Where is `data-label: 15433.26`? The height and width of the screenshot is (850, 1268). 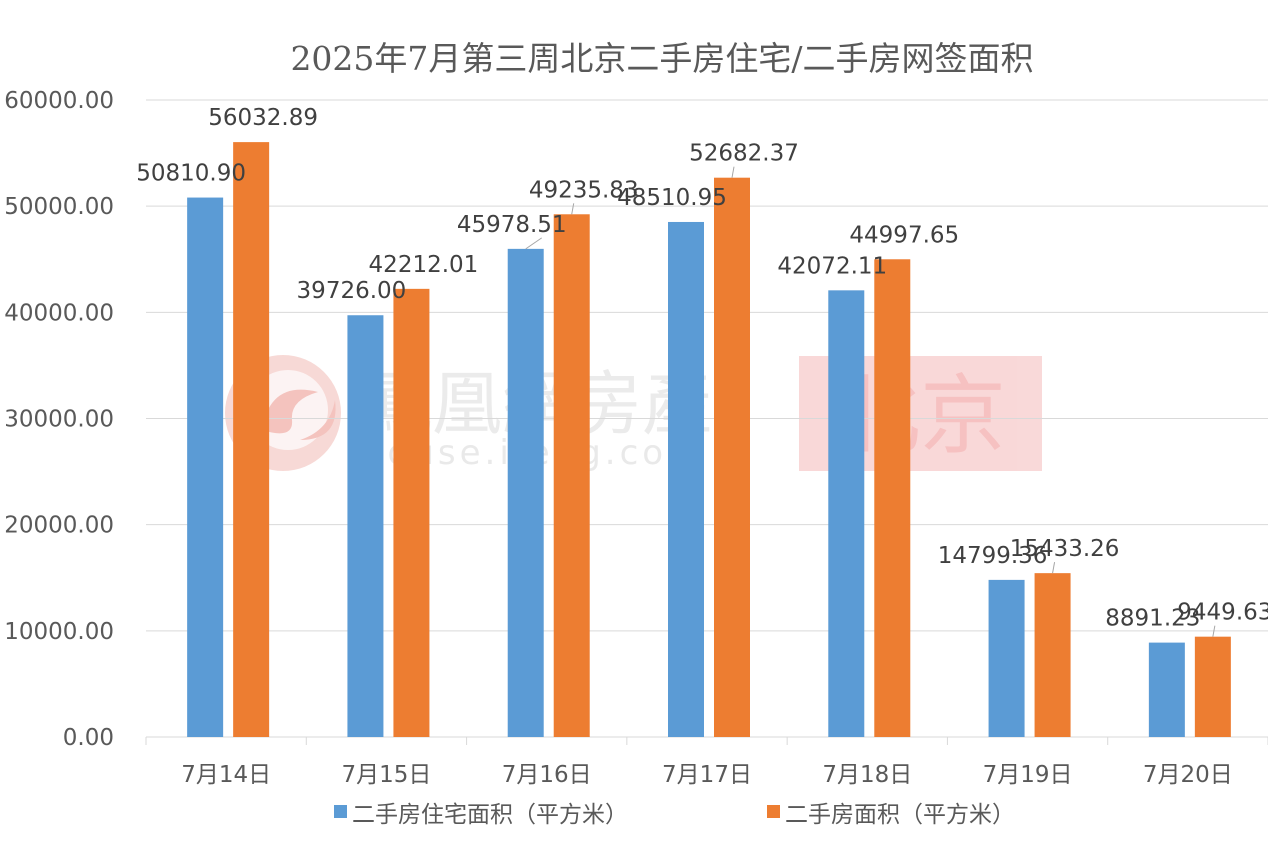 data-label: 15433.26 is located at coordinates (1065, 549).